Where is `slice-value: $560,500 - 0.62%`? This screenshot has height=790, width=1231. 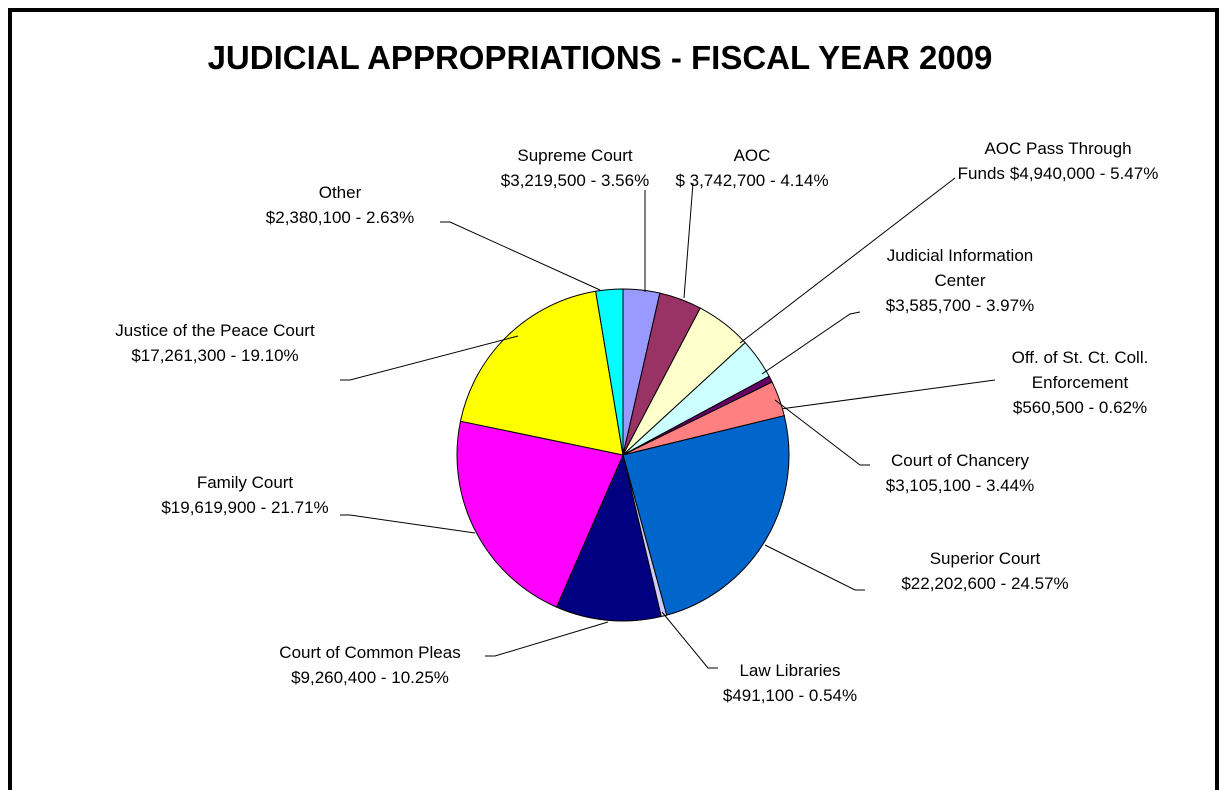 slice-value: $560,500 - 0.62% is located at coordinates (1080, 407).